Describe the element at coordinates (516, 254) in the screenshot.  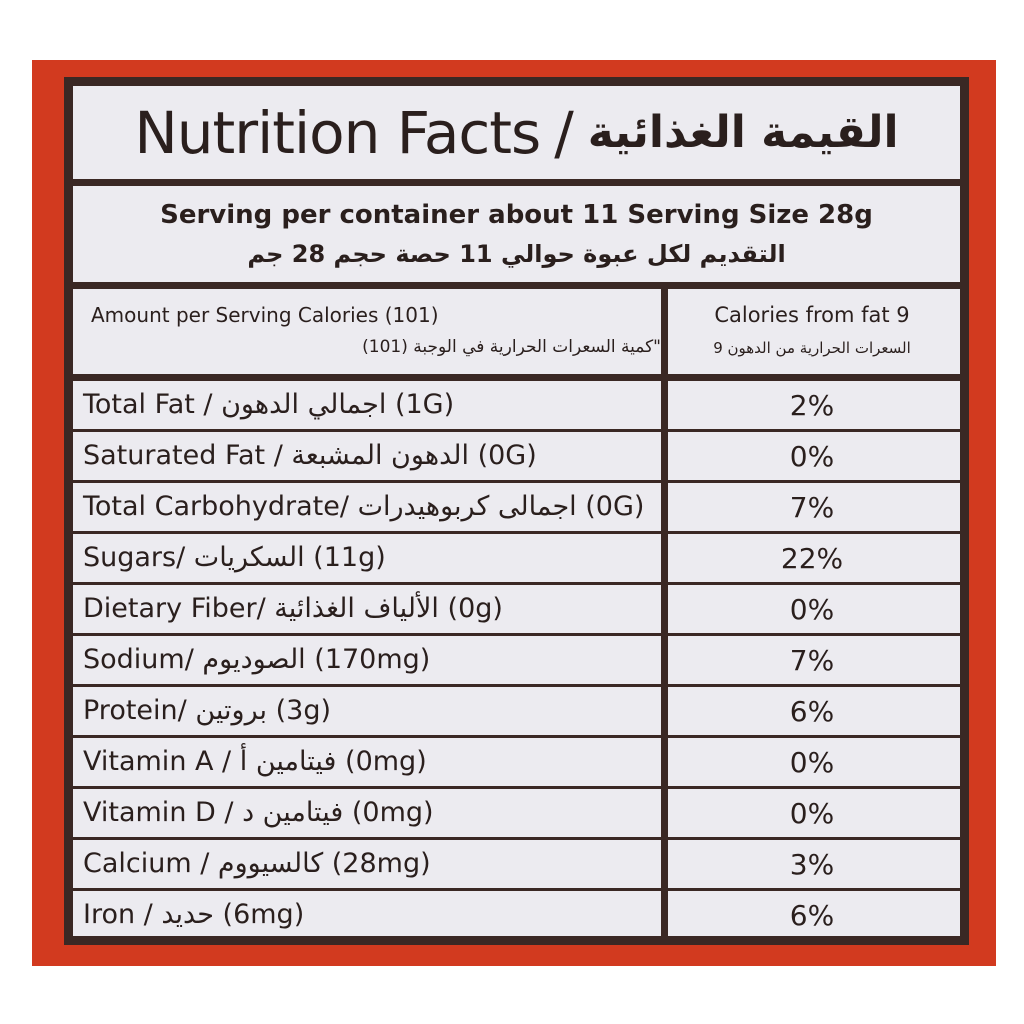
I see `serving-arabic: التقديم لكل عبوة حوالي 11 حصة حجم 28 جم` at that location.